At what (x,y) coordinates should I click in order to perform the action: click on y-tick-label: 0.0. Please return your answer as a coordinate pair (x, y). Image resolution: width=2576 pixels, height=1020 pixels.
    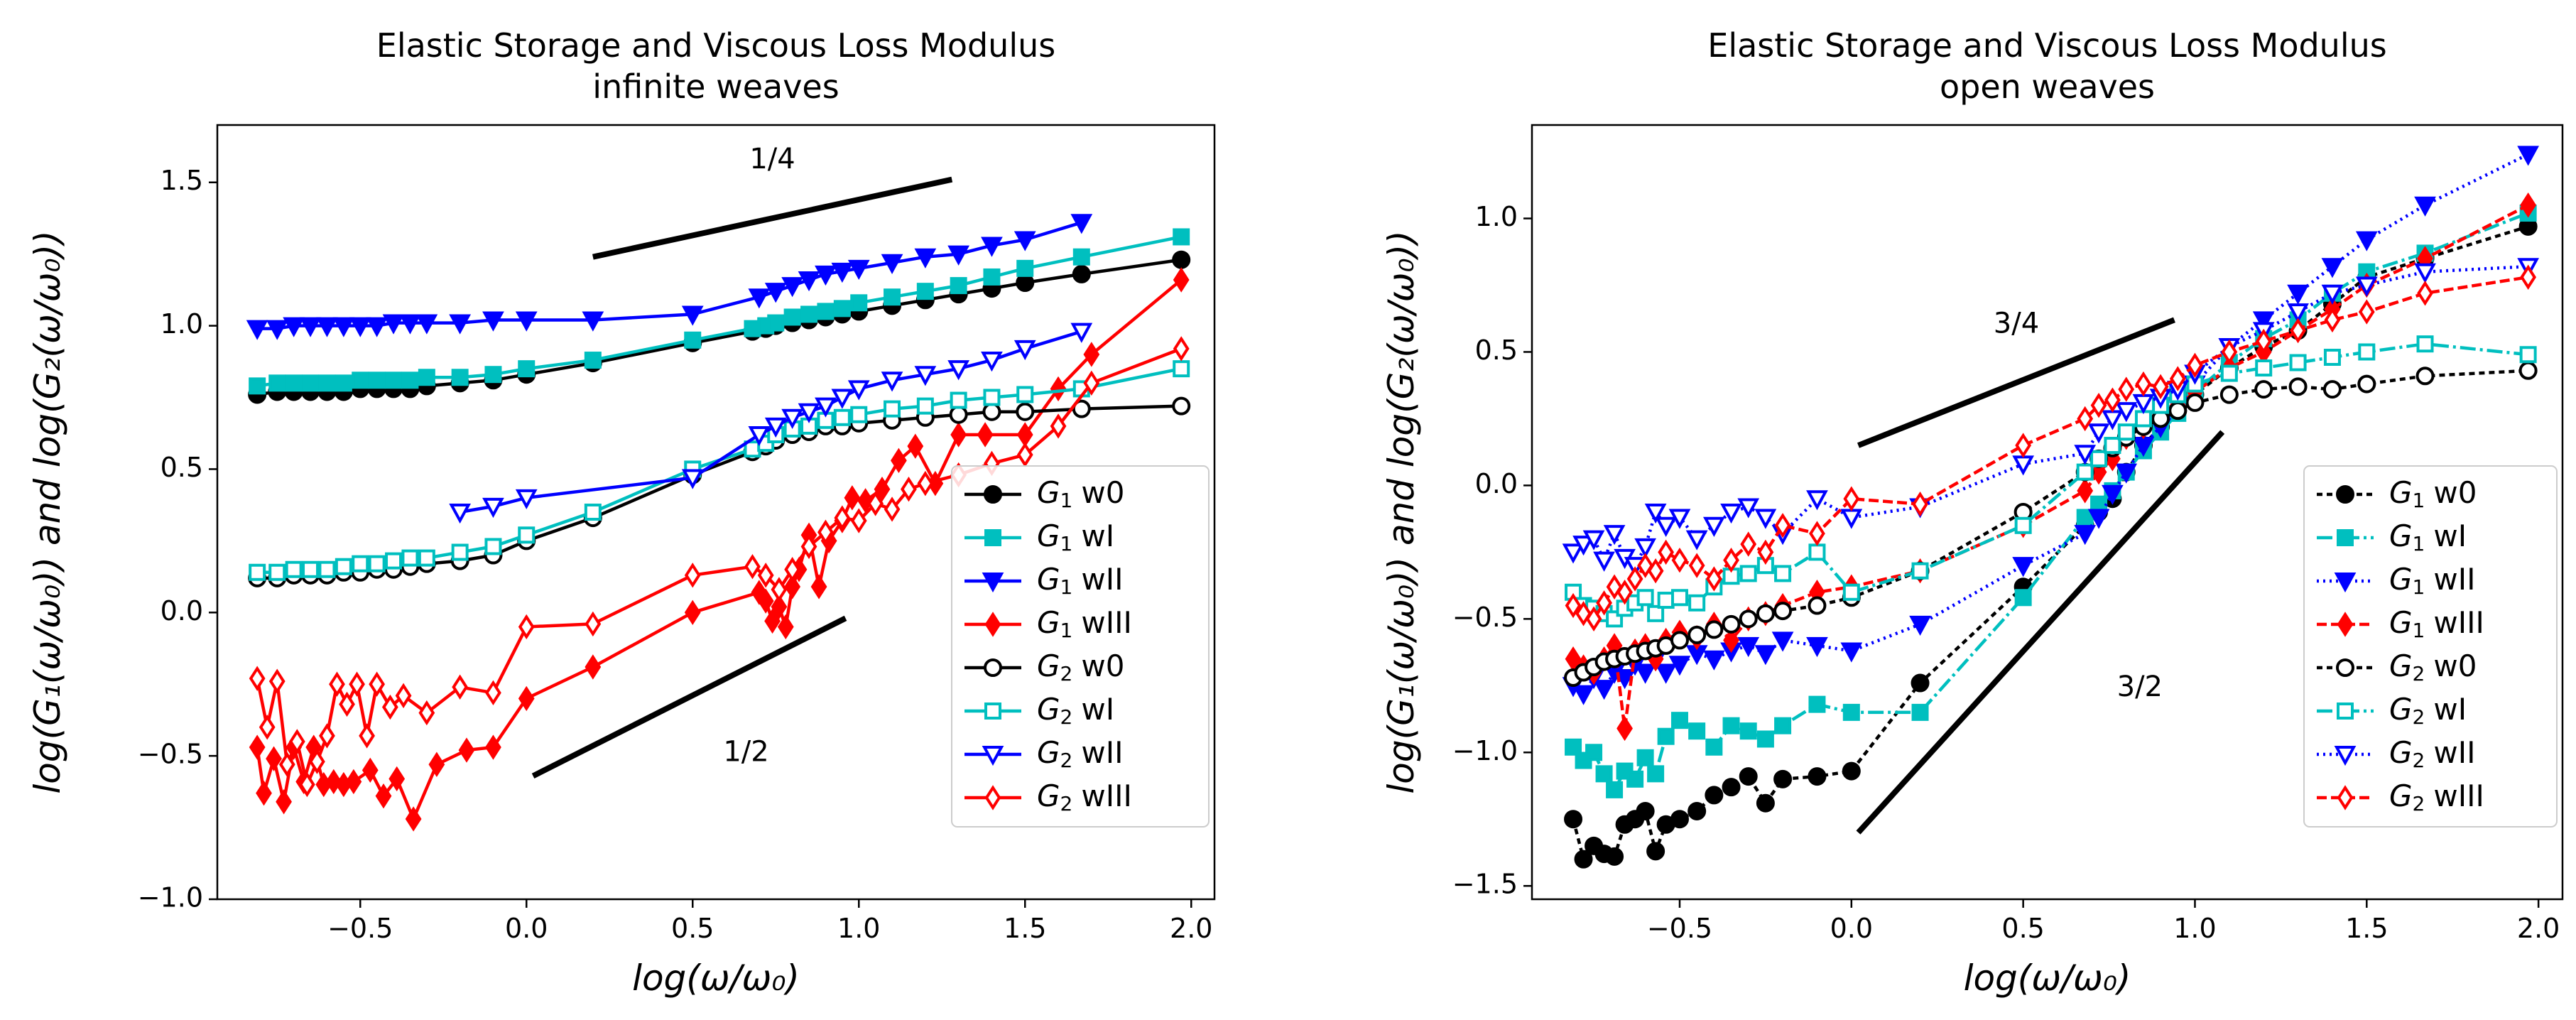
    Looking at the image, I should click on (182, 610).